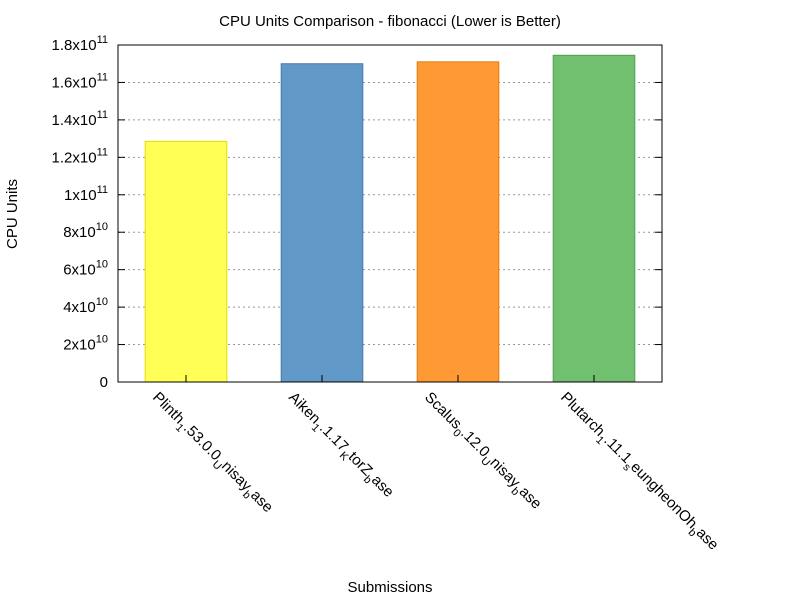 The width and height of the screenshot is (800, 600). I want to click on y-tick-label: 4x10¹⁰, so click(85, 306).